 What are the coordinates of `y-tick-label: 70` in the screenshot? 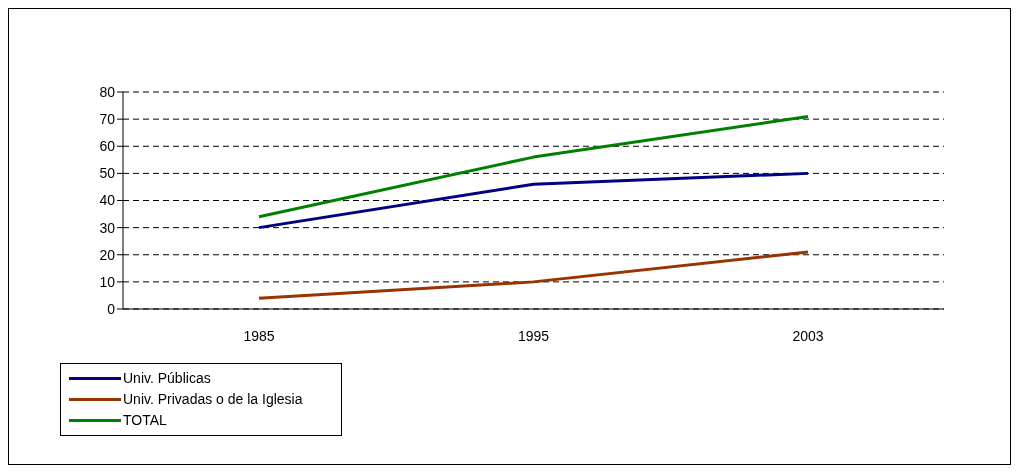 It's located at (107, 119).